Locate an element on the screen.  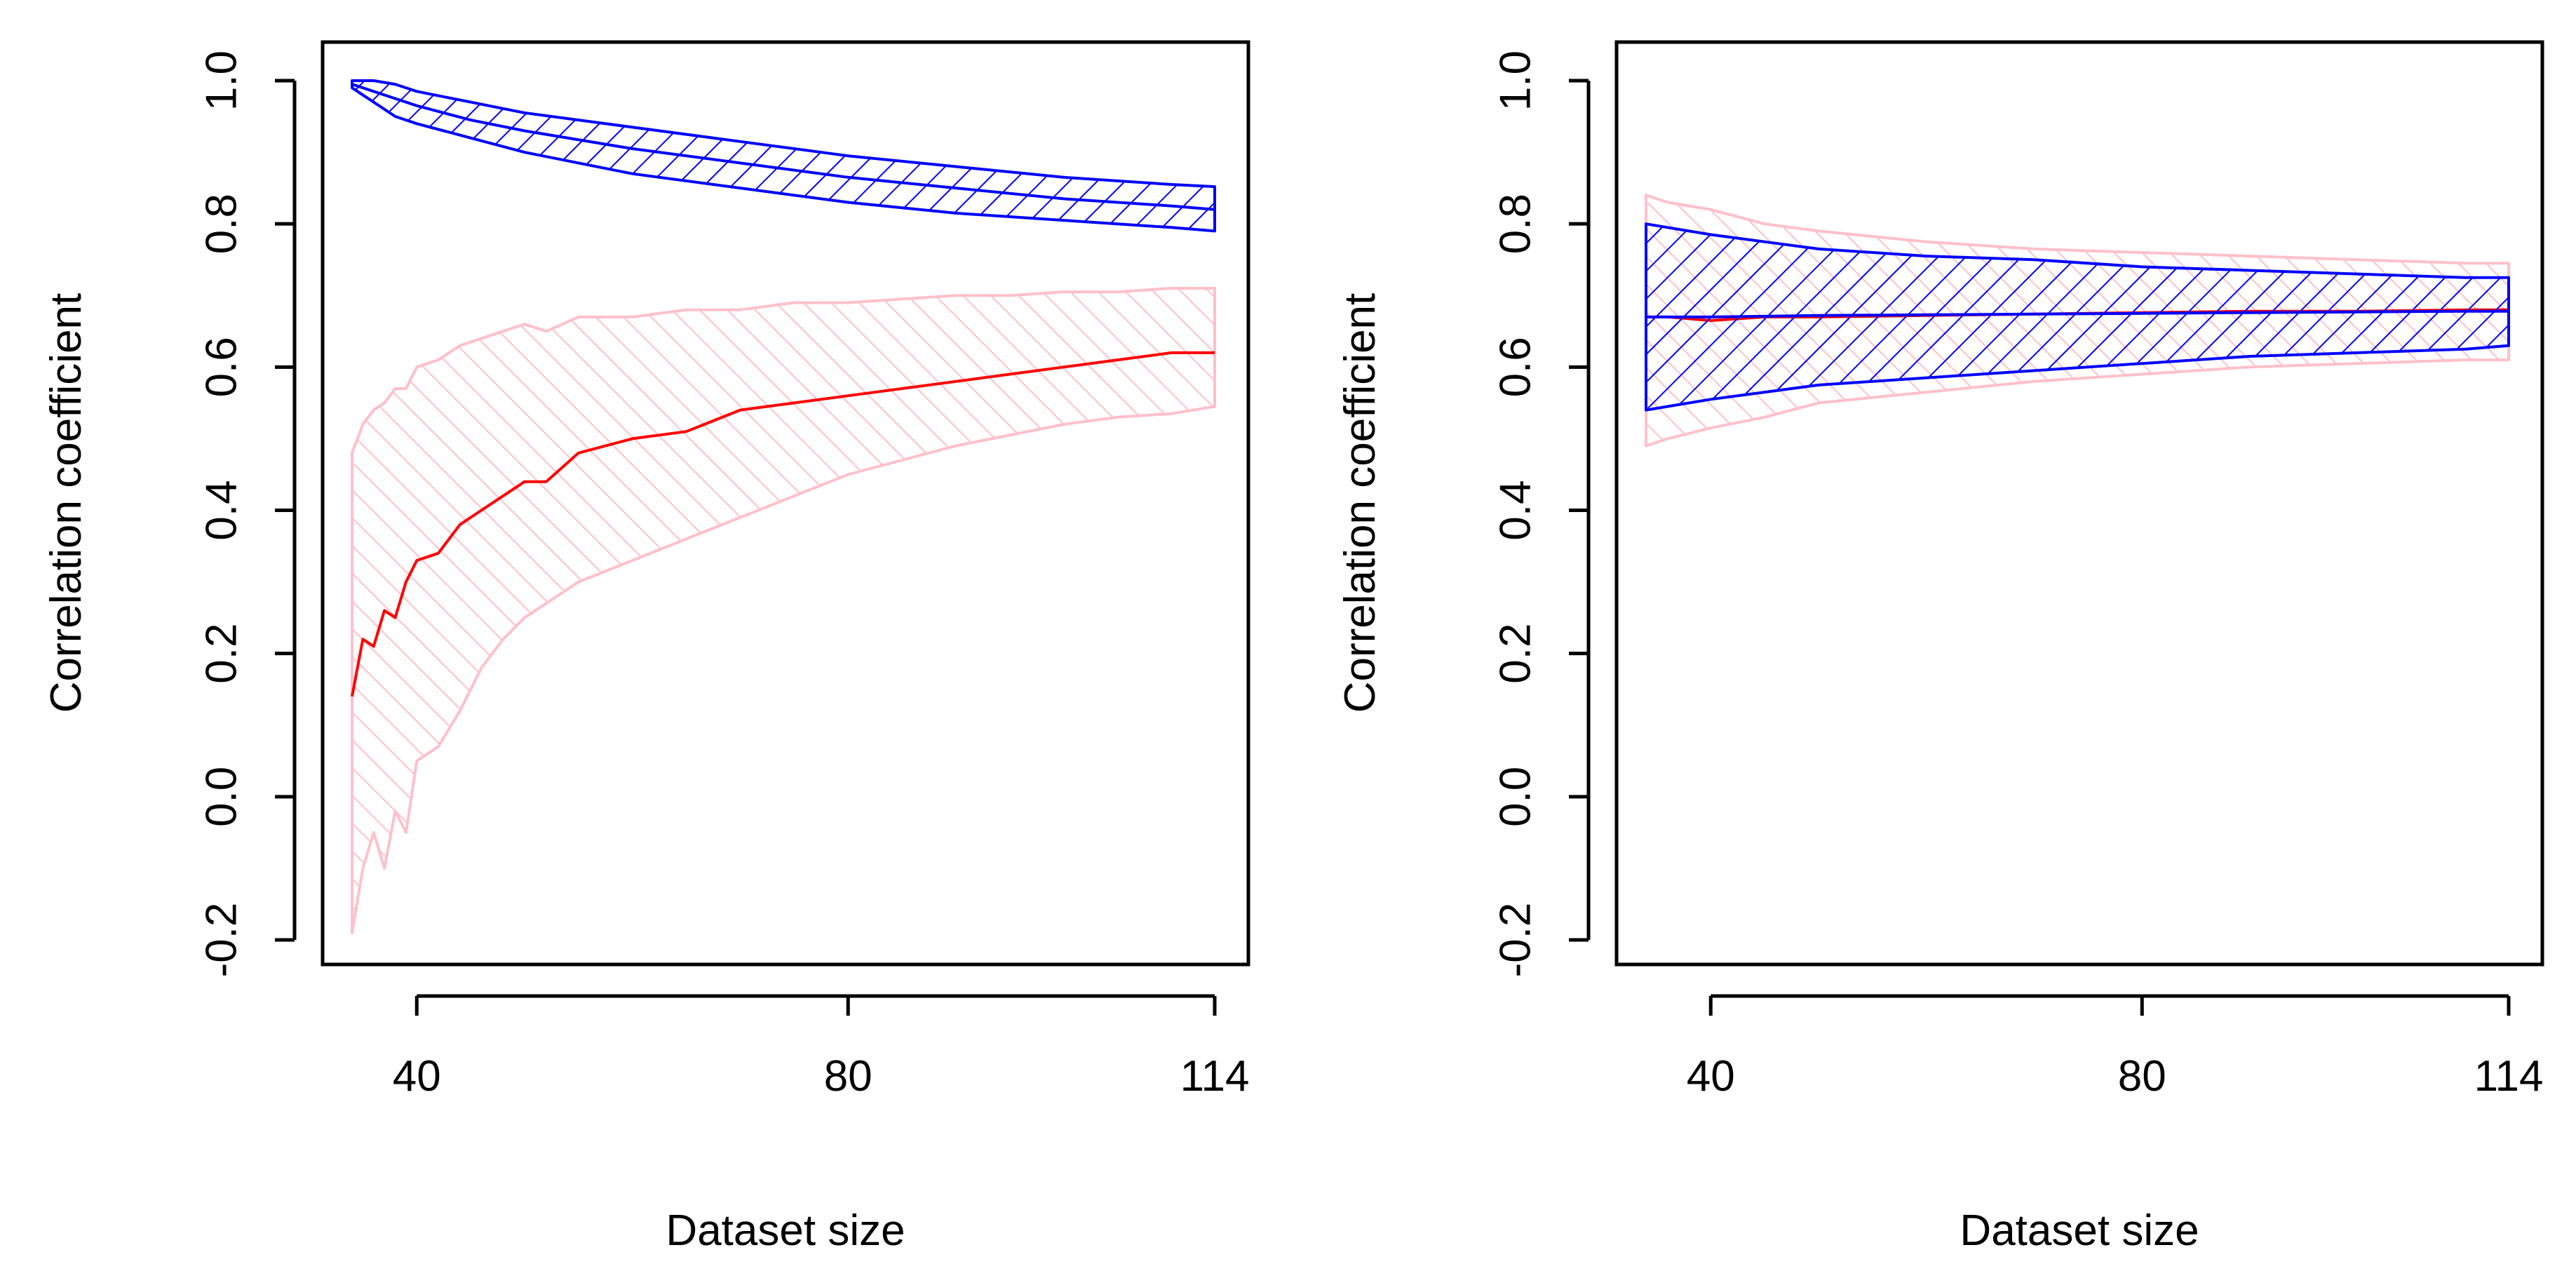
left-y-tick-label: 1.0 is located at coordinates (222, 81).